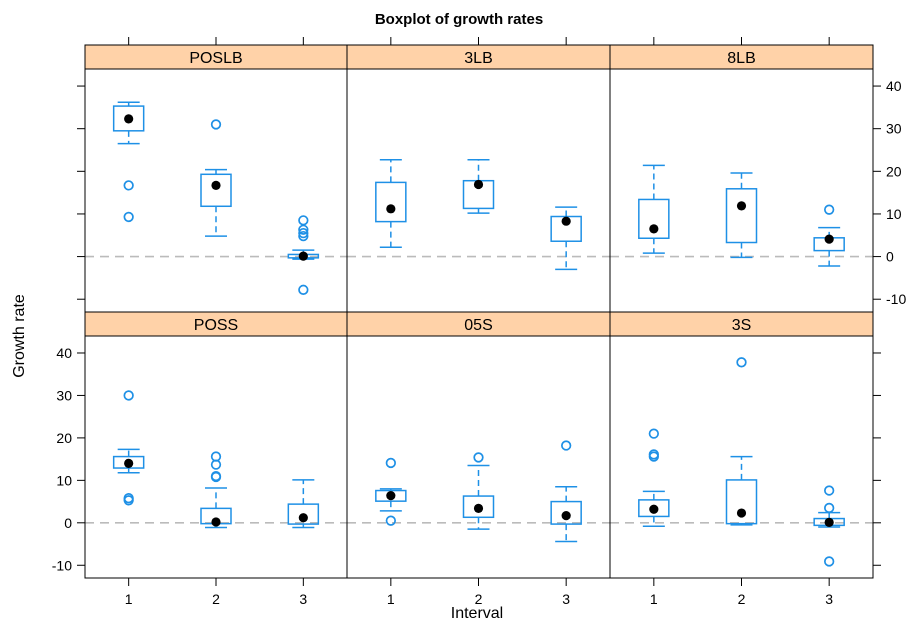 Image resolution: width=919 pixels, height=627 pixels. Describe the element at coordinates (62, 565) in the screenshot. I see `y-tick-label-left: -10` at that location.